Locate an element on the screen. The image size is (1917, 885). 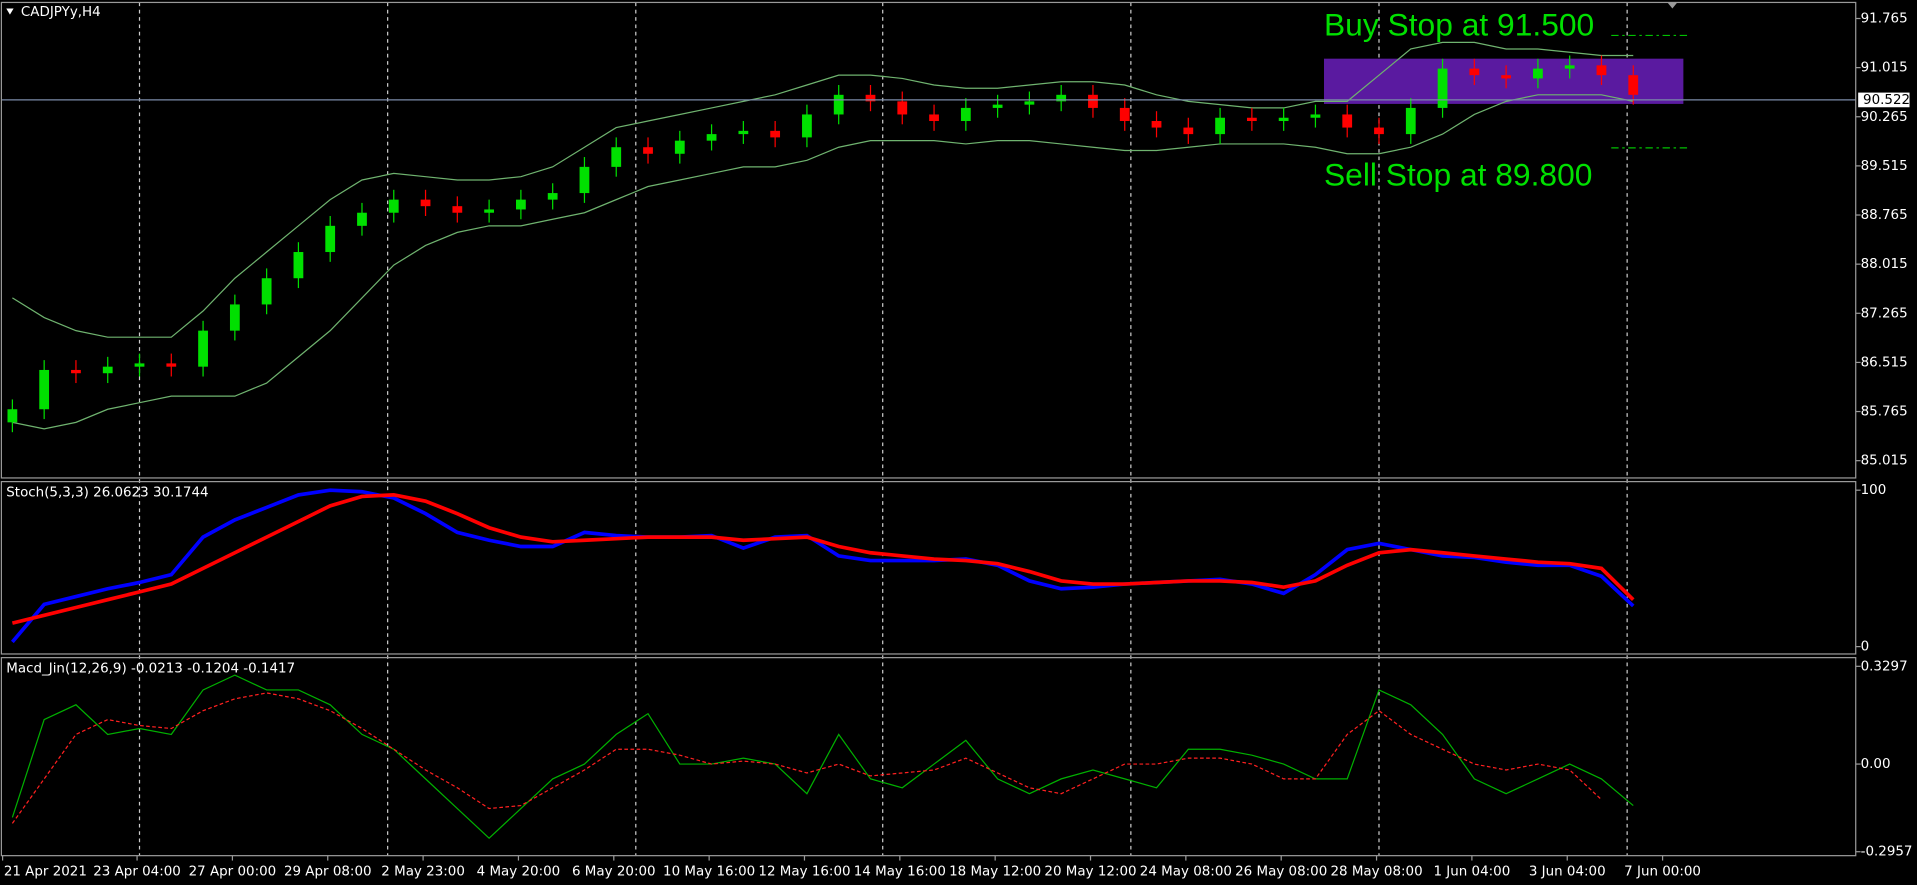
y-tick-label: 100 is located at coordinates (1874, 490).